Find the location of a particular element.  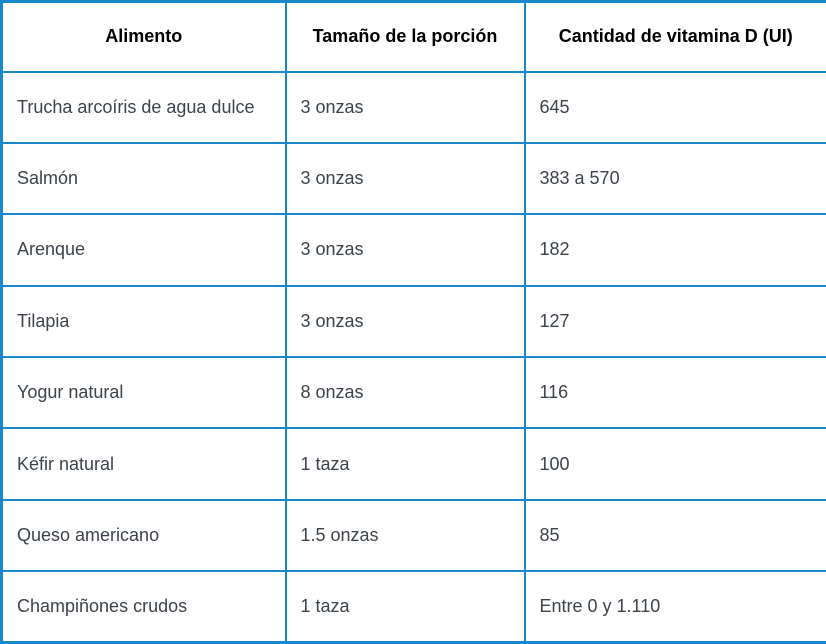

cell-amount: 127 is located at coordinates (674, 321).